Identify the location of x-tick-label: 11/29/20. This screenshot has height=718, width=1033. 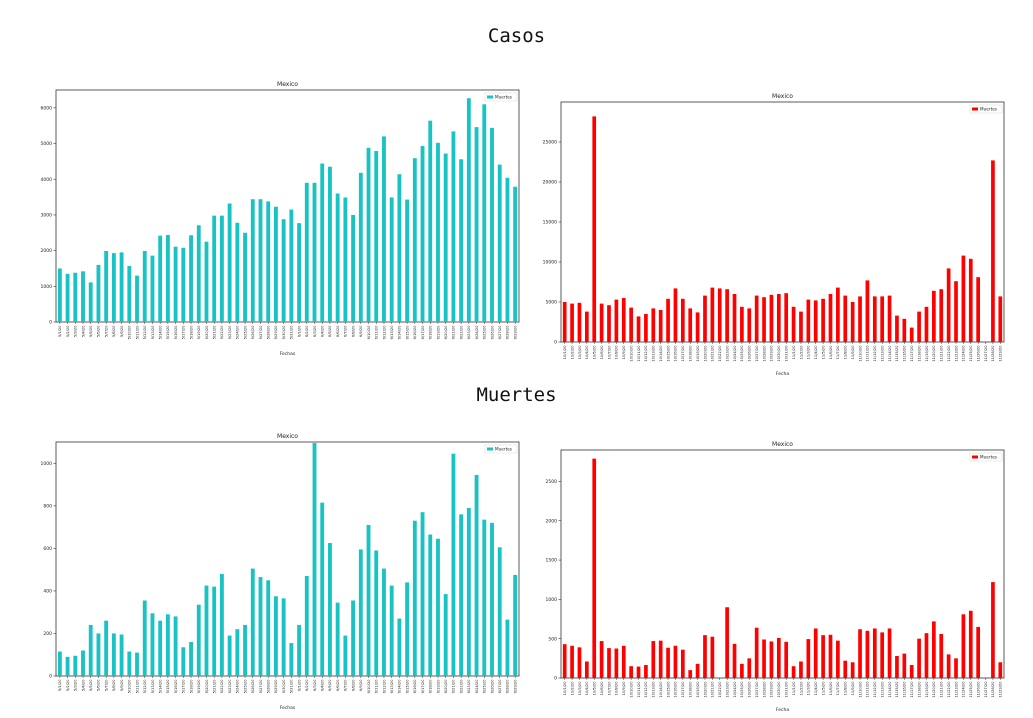
(1001, 353).